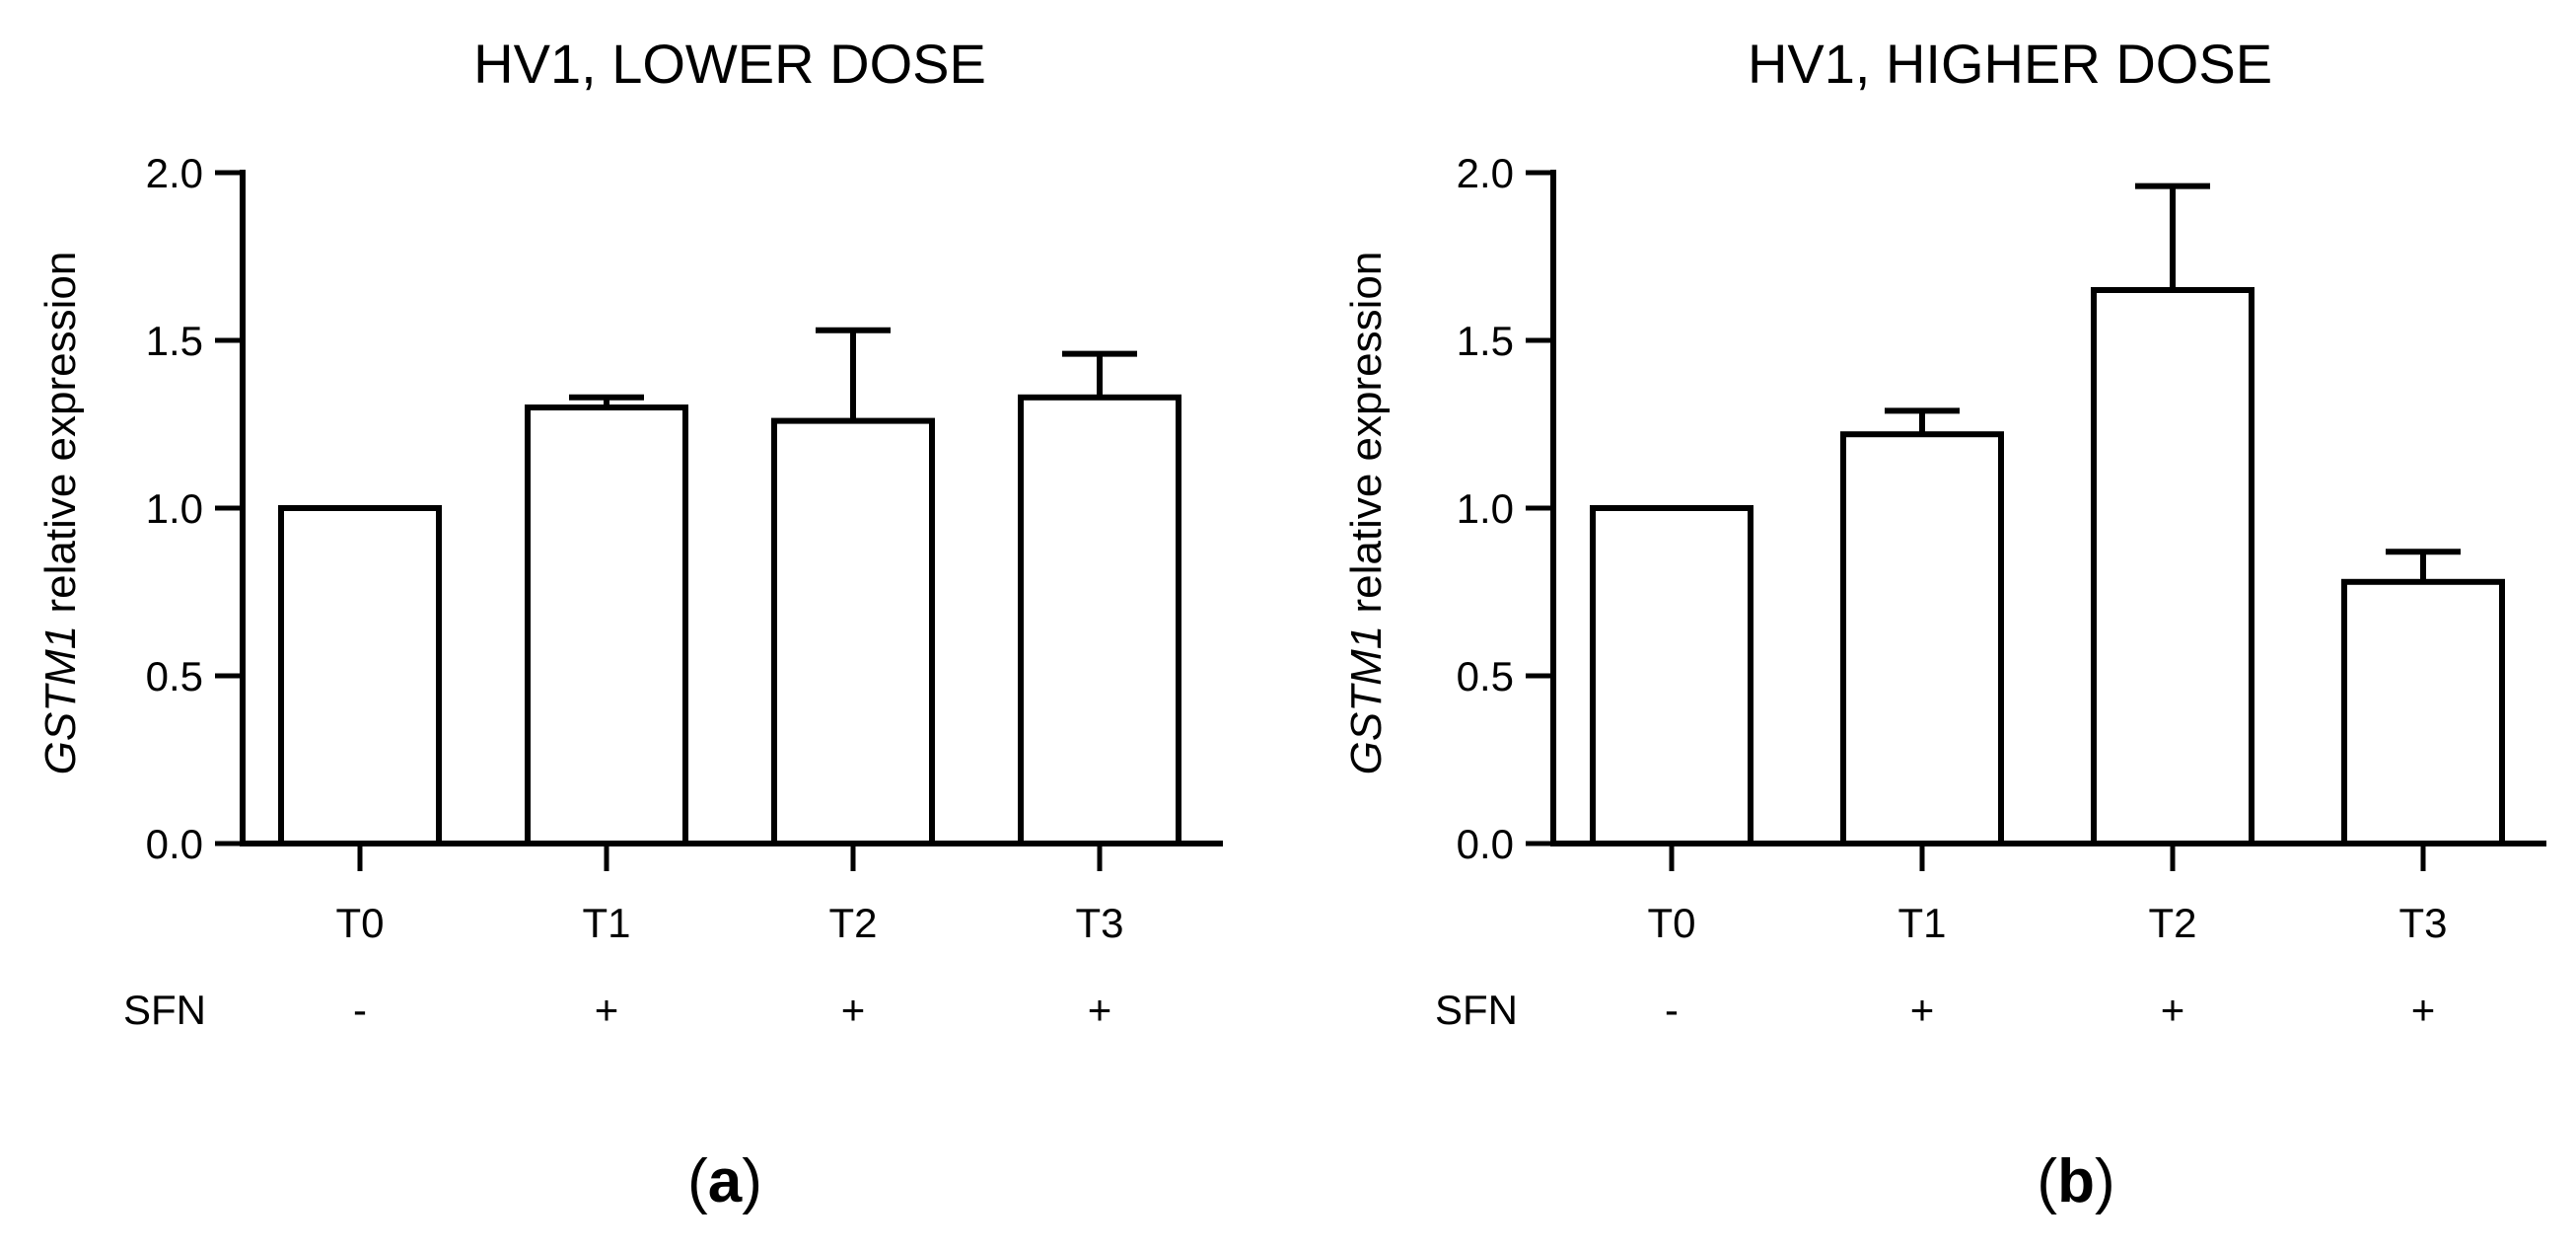 The height and width of the screenshot is (1250, 2576). Describe the element at coordinates (2075, 1181) in the screenshot. I see `panel-label: (b)` at that location.